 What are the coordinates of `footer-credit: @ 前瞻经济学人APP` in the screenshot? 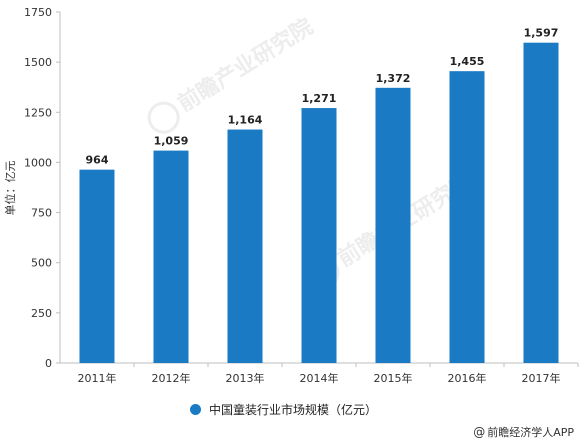 It's located at (523, 432).